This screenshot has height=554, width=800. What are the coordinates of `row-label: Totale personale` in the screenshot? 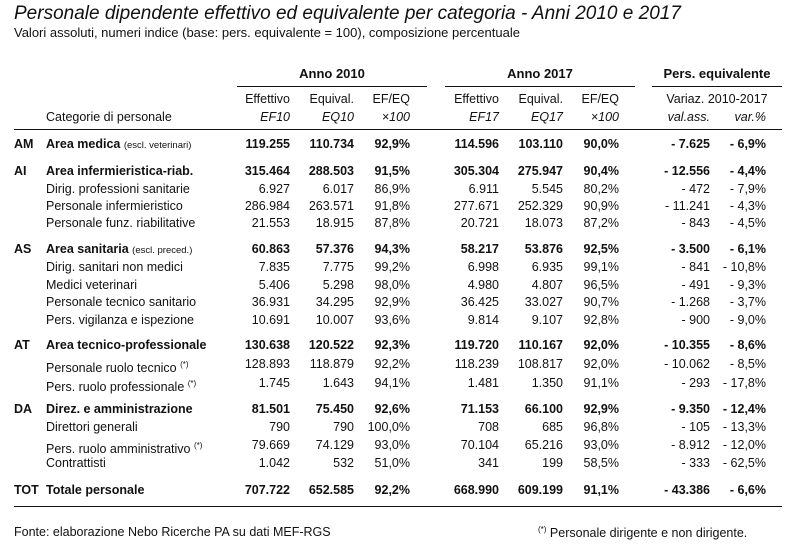 It's located at (95, 490).